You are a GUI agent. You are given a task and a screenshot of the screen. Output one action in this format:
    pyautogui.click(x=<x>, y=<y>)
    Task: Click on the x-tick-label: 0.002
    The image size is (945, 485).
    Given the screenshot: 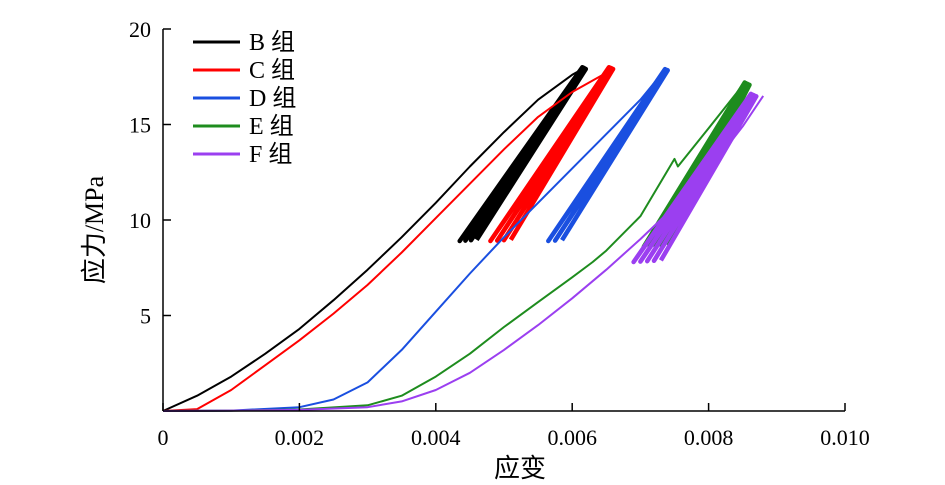 What is the action you would take?
    pyautogui.click(x=300, y=437)
    